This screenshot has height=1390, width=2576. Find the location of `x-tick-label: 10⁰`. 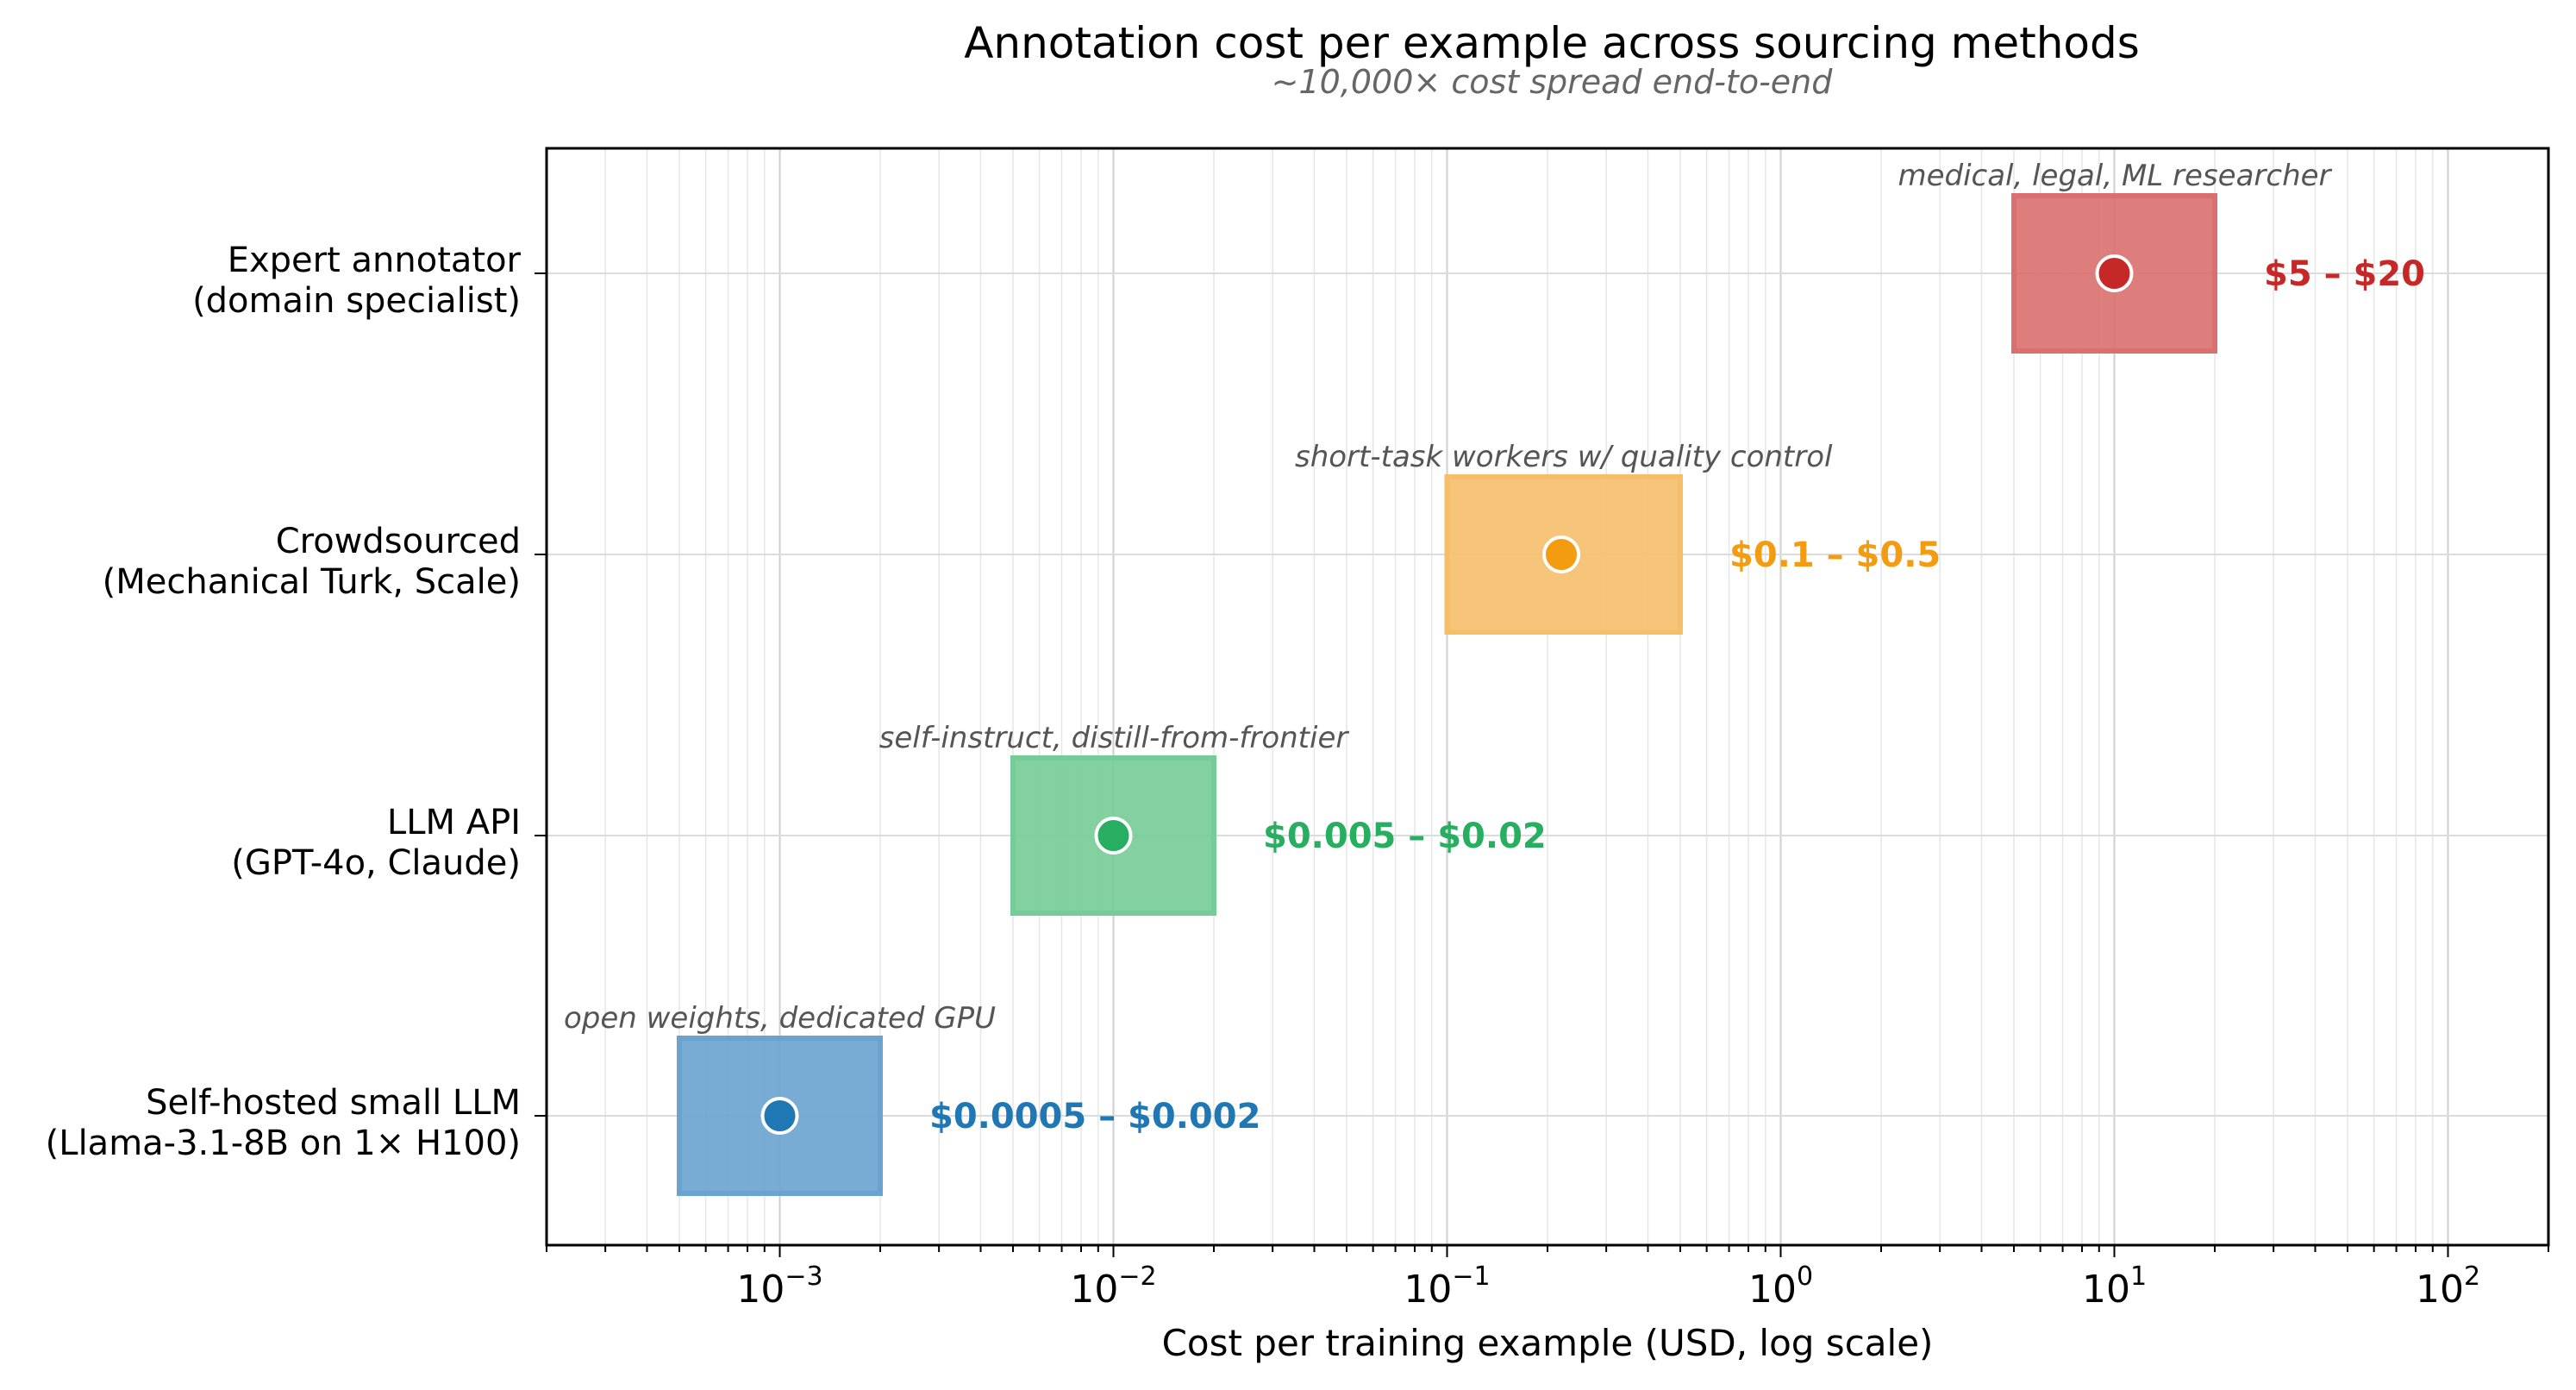

x-tick-label: 10⁰ is located at coordinates (1780, 1287).